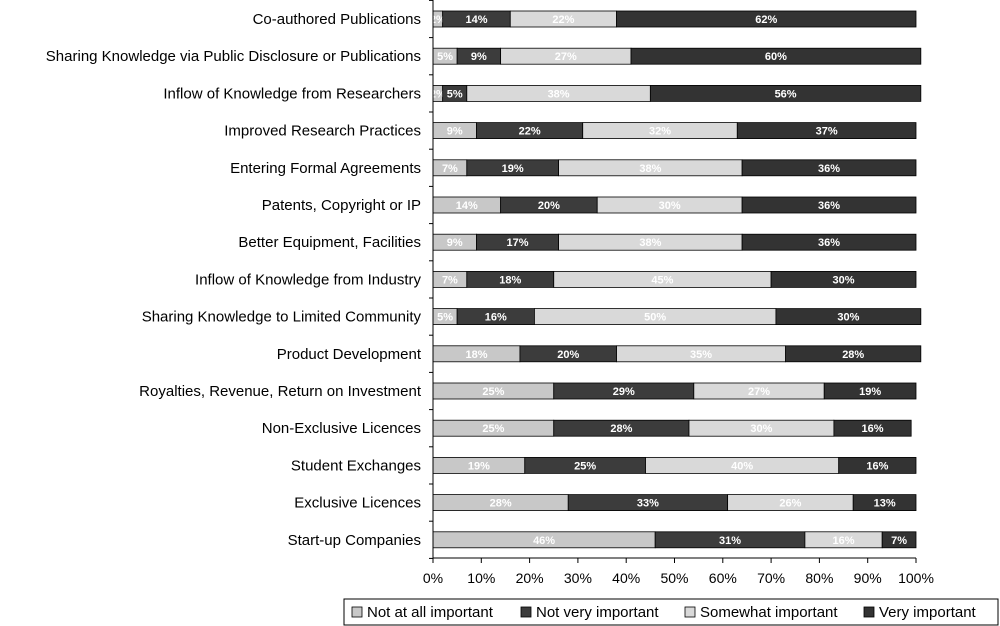 This screenshot has height=626, width=1000. Describe the element at coordinates (742, 466) in the screenshot. I see `data-label: 40%` at that location.